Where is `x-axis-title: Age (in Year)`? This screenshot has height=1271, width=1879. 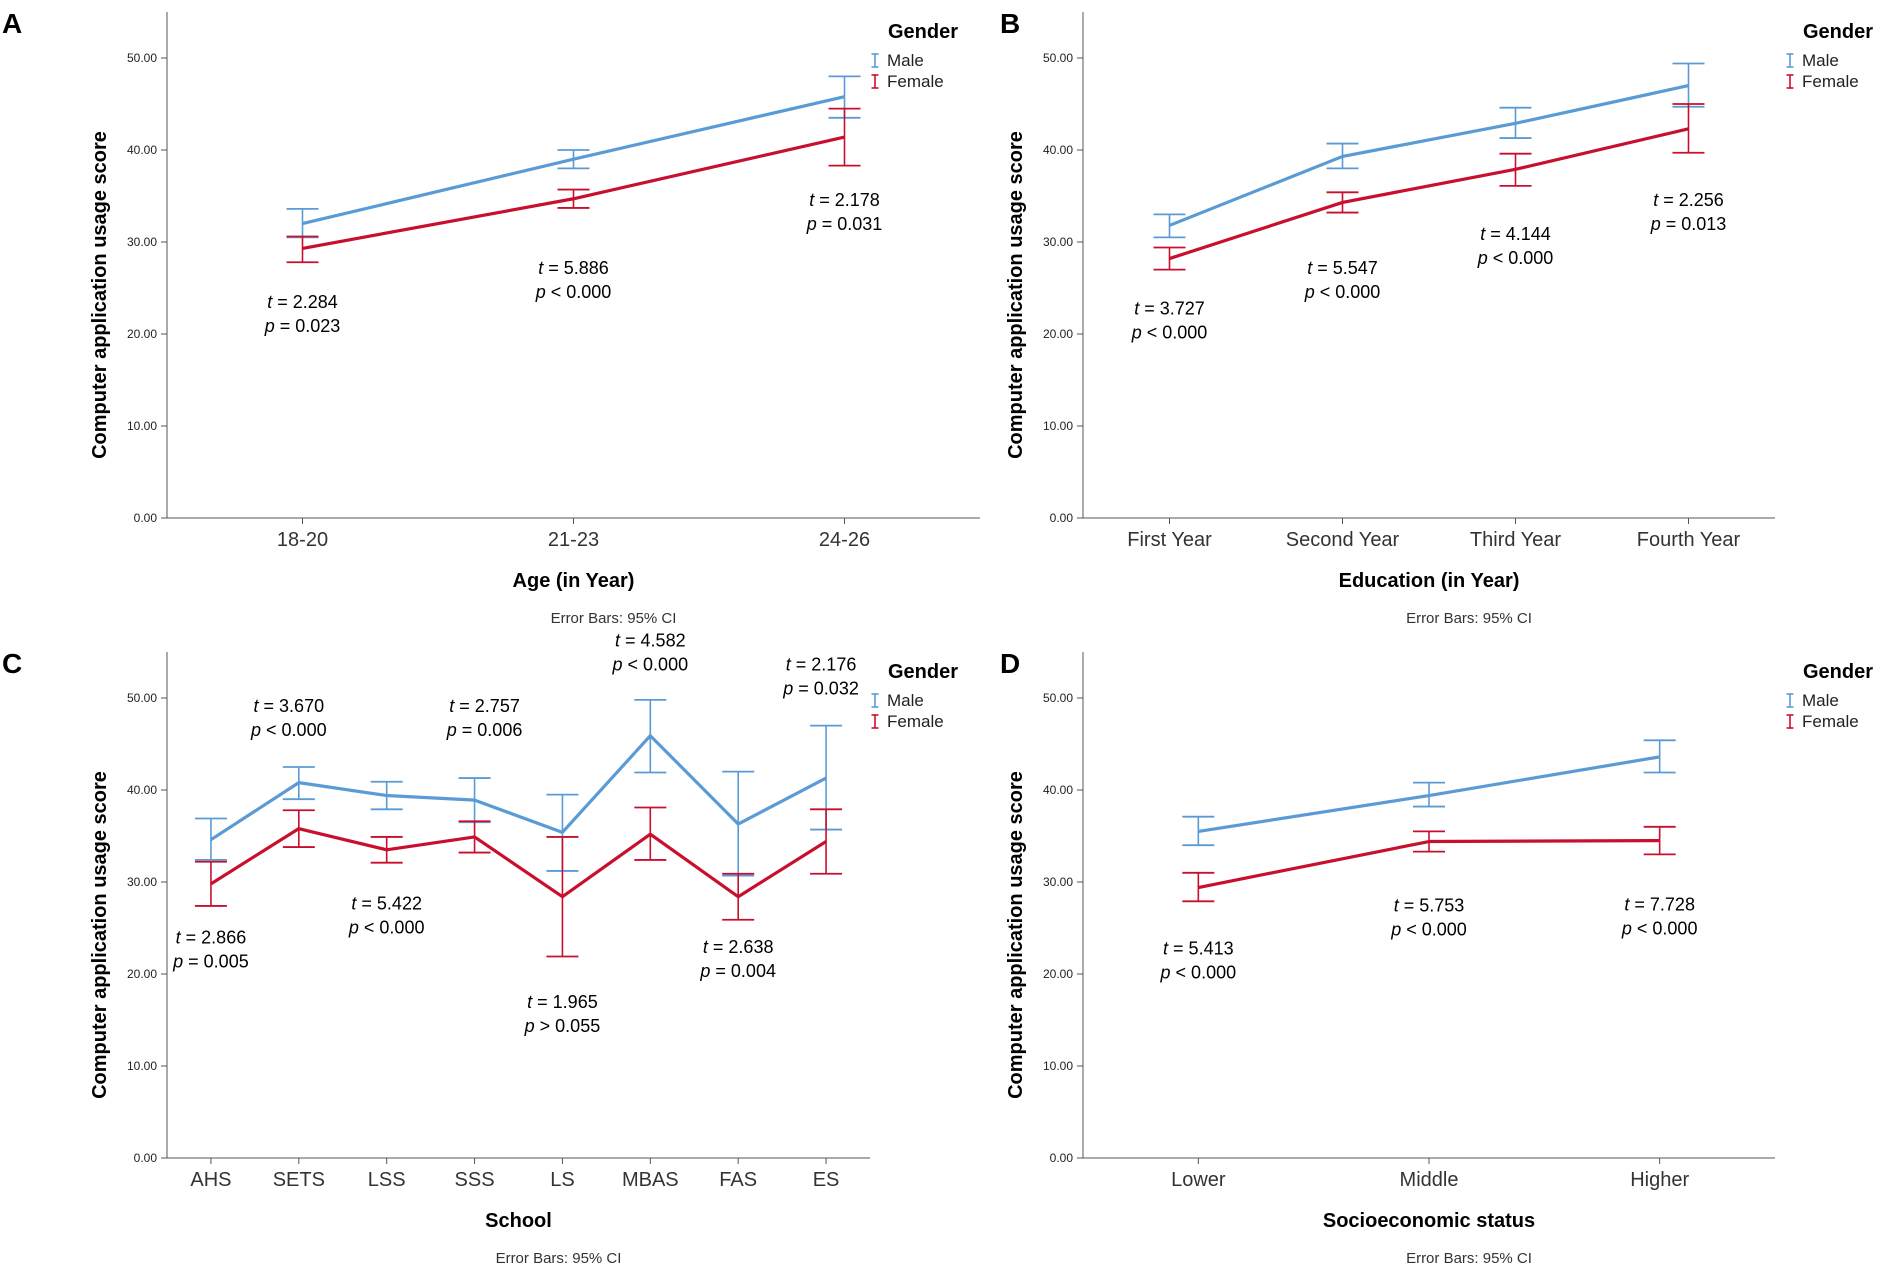 x-axis-title: Age (in Year) is located at coordinates (574, 581).